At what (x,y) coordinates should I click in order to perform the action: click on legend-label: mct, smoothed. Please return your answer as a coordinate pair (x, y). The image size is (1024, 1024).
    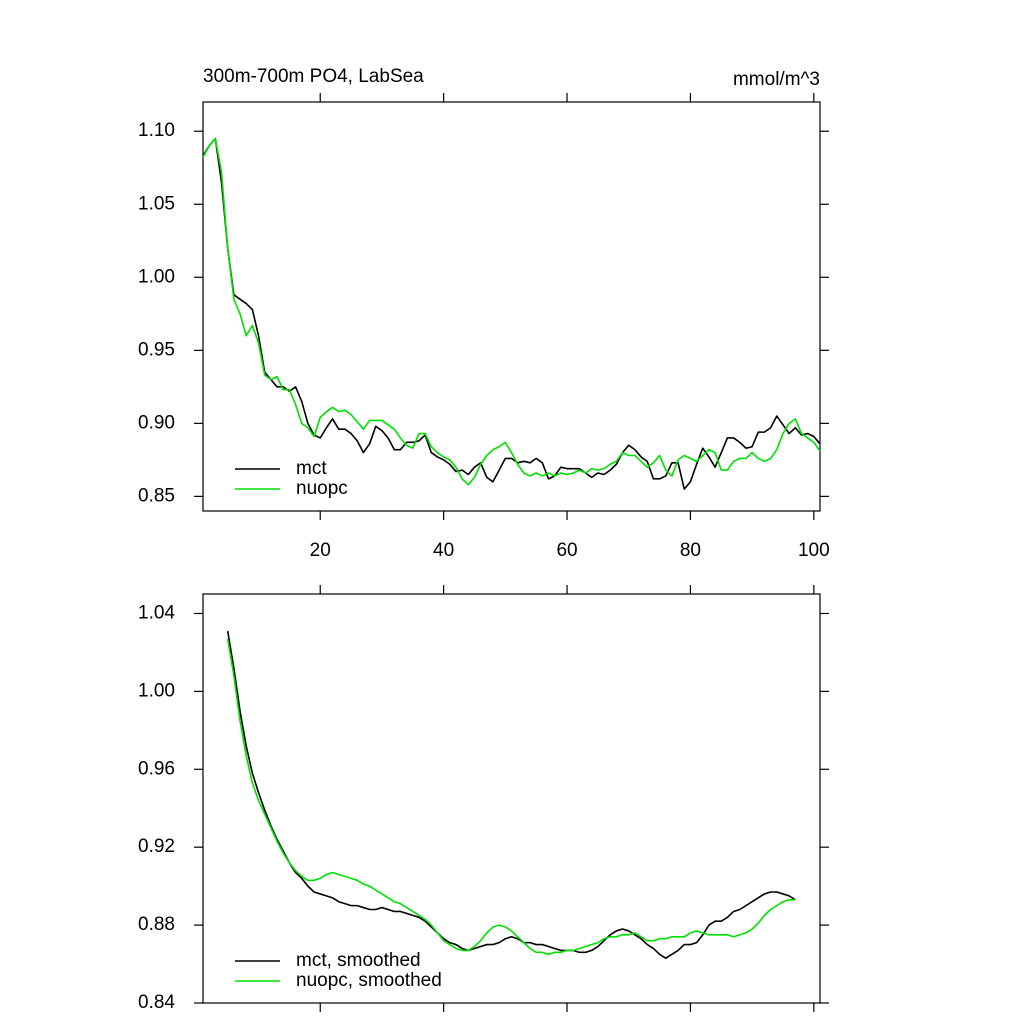
    Looking at the image, I should click on (358, 960).